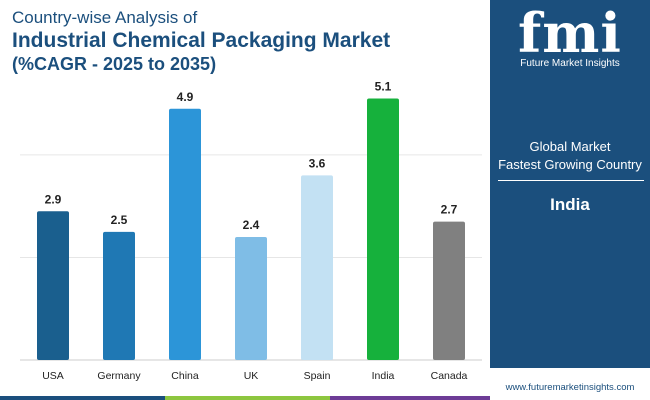  I want to click on panel-divider, so click(571, 180).